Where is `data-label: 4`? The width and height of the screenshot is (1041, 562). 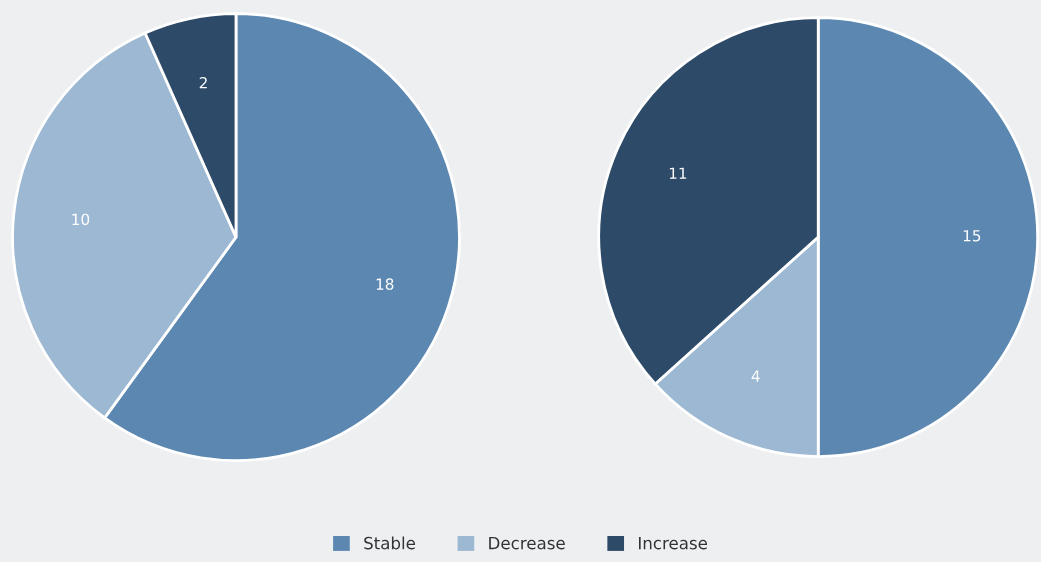
data-label: 4 is located at coordinates (755, 376).